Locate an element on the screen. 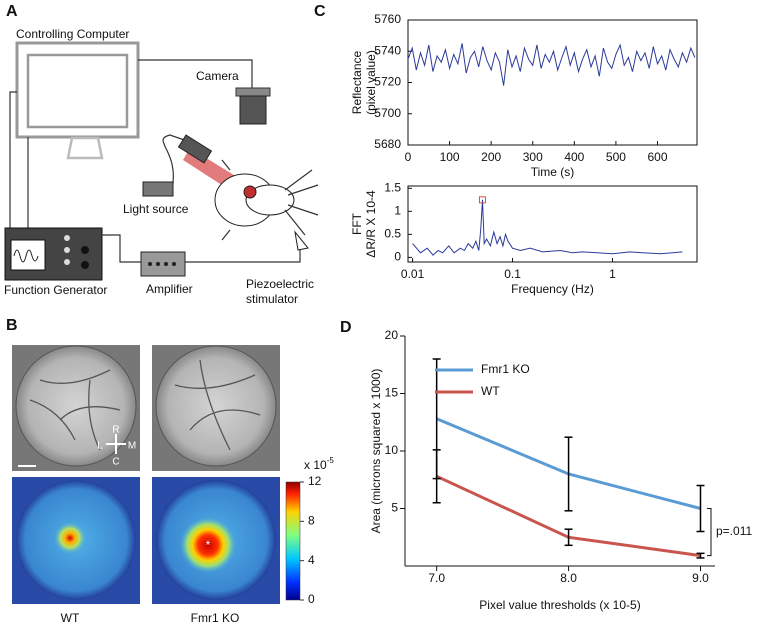  x-tick-label: 8.0 is located at coordinates (568, 578).